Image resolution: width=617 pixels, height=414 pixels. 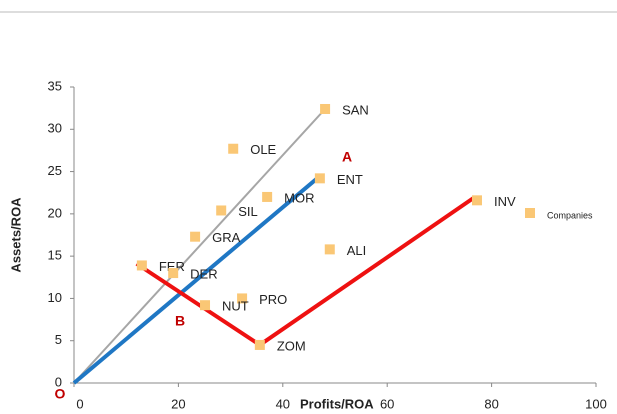 I want to click on legend-marker, so click(x=530, y=213).